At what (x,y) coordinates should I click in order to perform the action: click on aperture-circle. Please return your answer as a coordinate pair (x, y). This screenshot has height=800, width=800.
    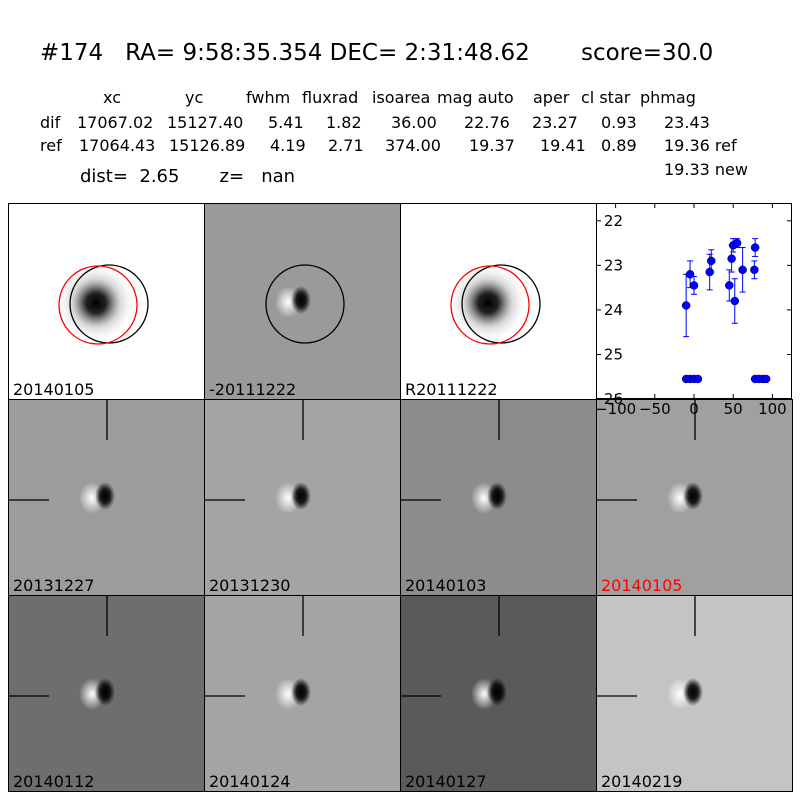
    Looking at the image, I should click on (305, 304).